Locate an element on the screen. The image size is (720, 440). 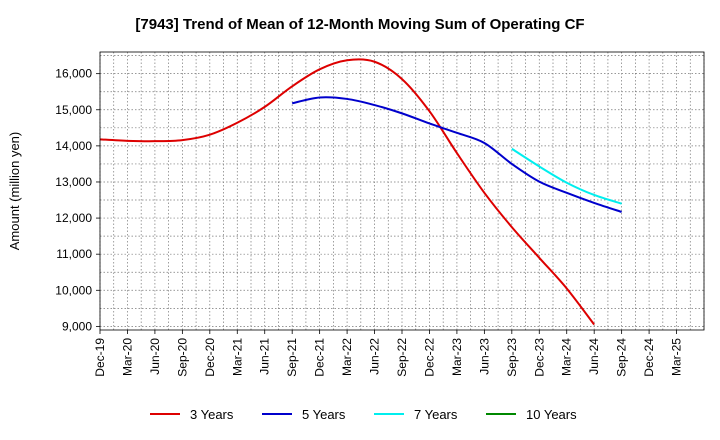
y-tick-label: 12,000 is located at coordinates (73, 218).